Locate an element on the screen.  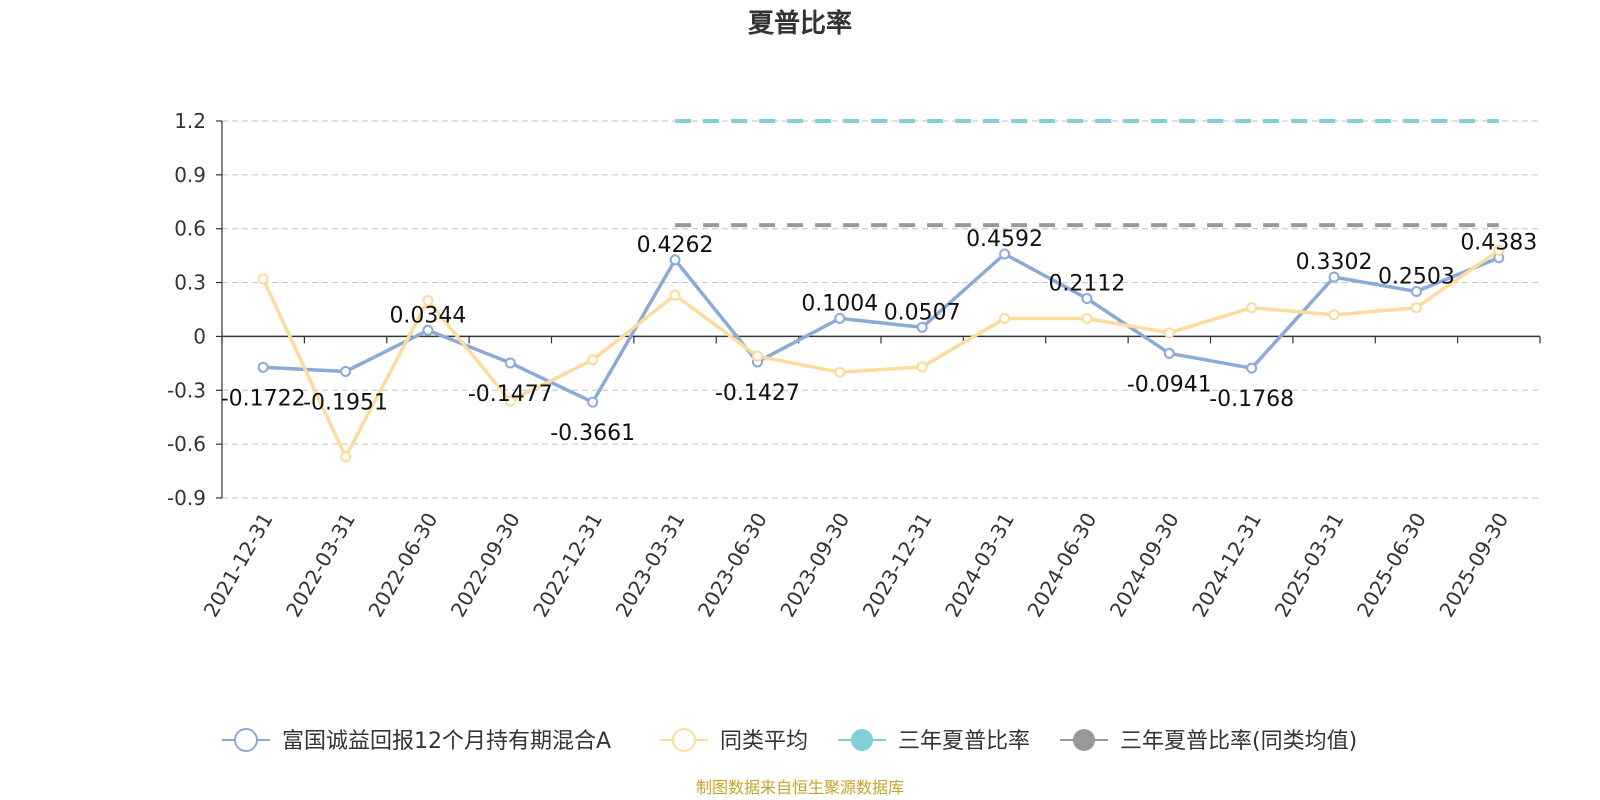
x-tick-label: 2023-09-30 is located at coordinates (814, 565).